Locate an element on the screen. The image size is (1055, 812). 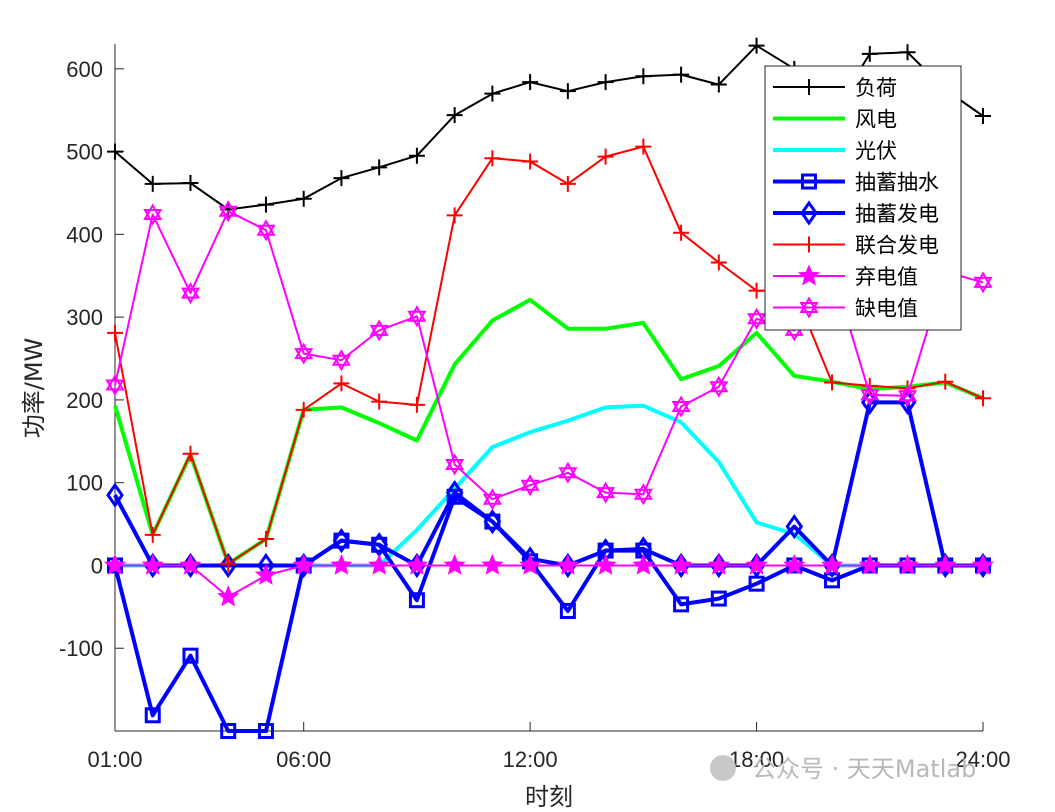
legend-label: 缺电值 is located at coordinates (886, 309).